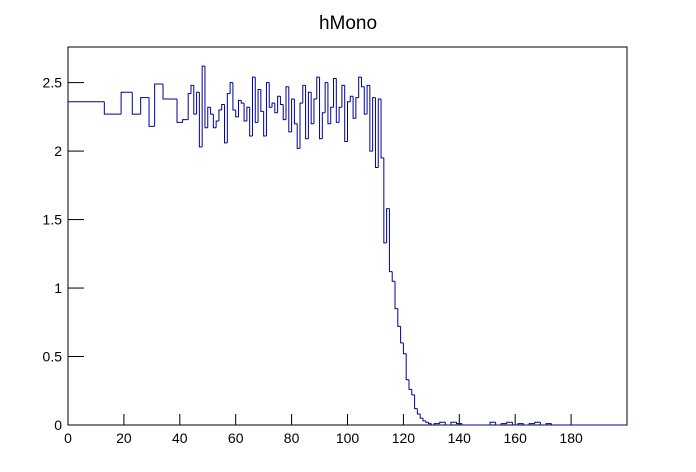 Image resolution: width=696 pixels, height=472 pixels. I want to click on x-tick-label: 20, so click(124, 438).